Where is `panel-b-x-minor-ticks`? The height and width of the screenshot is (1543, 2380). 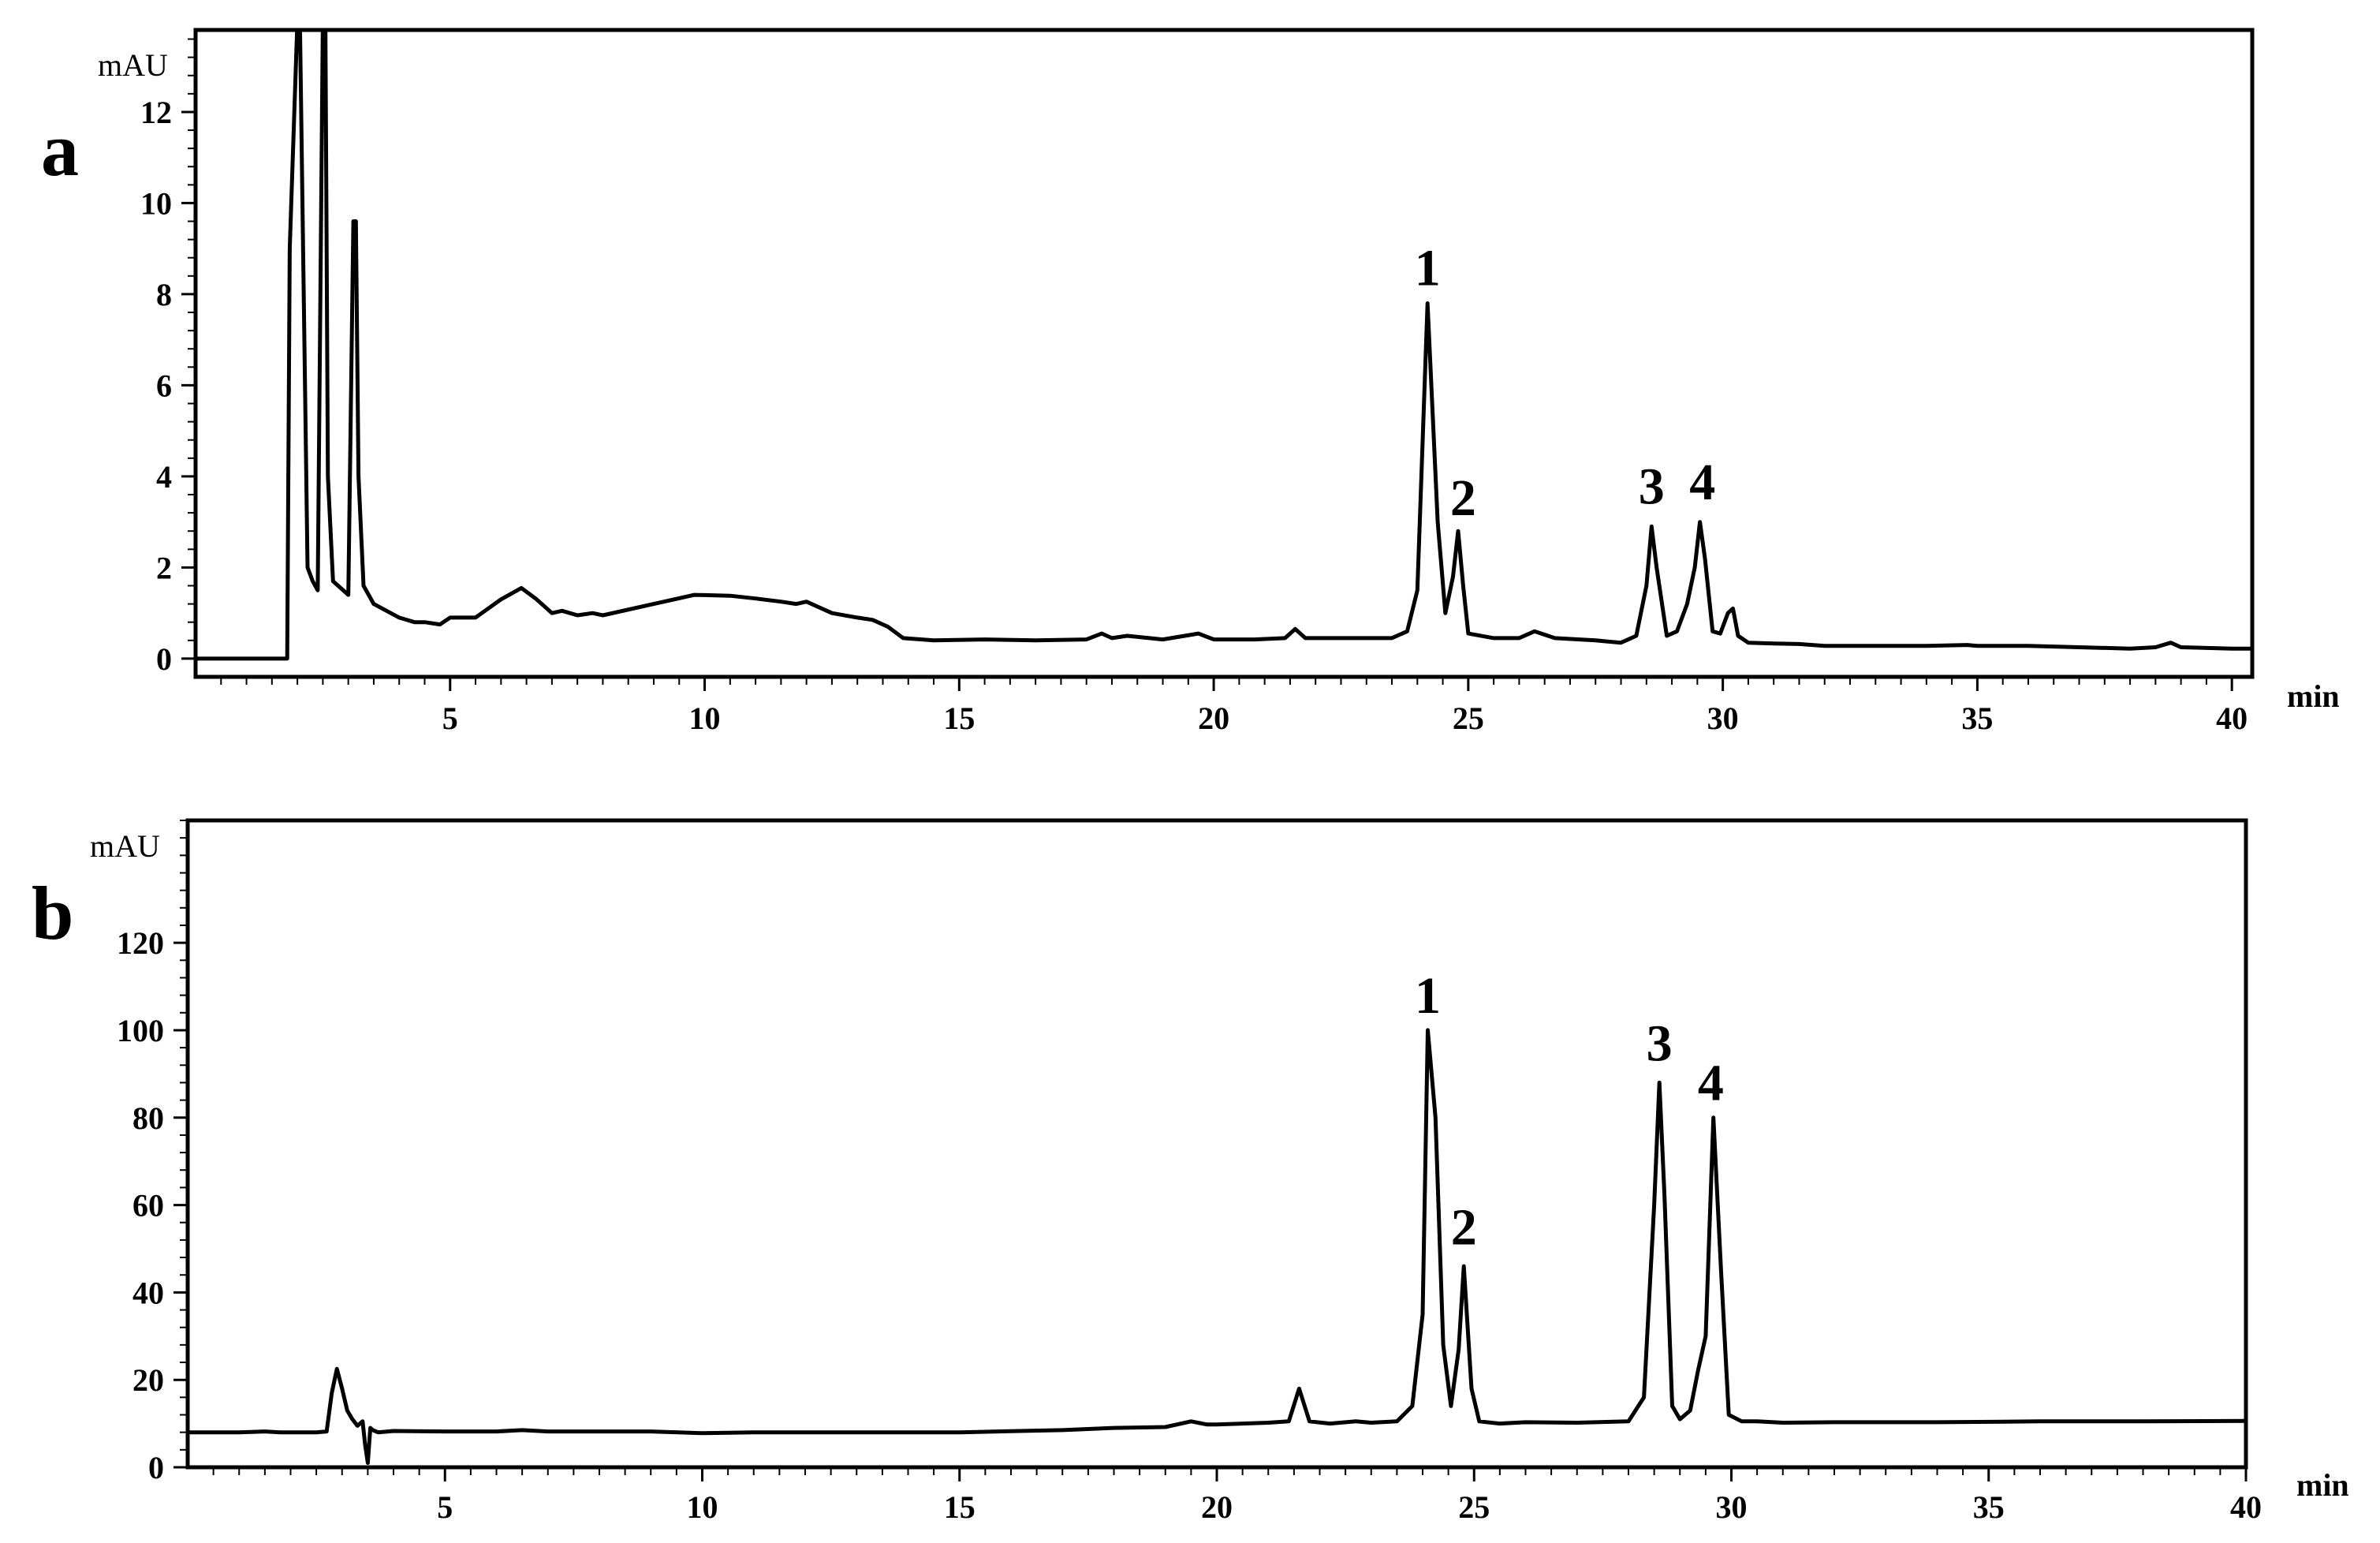
panel-b-x-minor-ticks is located at coordinates (1216, 1471).